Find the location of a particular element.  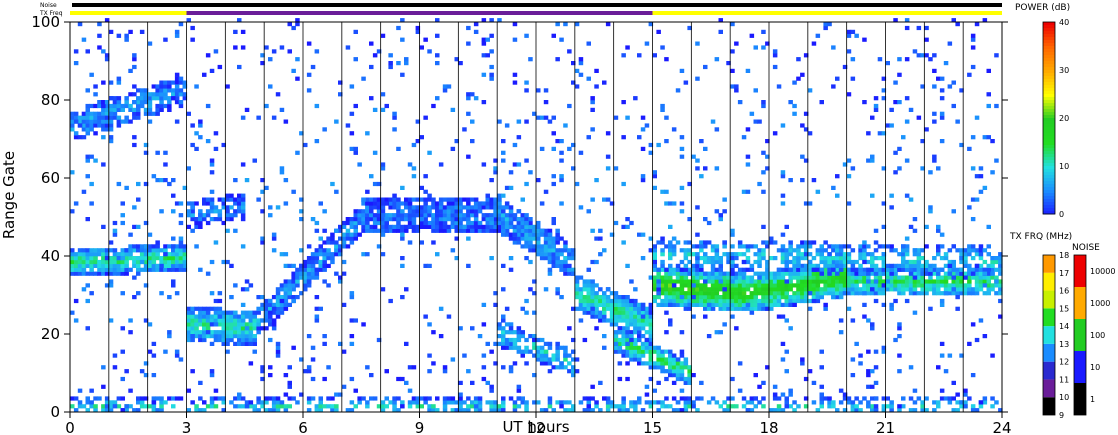

power-tick-label: 30 is located at coordinates (1064, 70).